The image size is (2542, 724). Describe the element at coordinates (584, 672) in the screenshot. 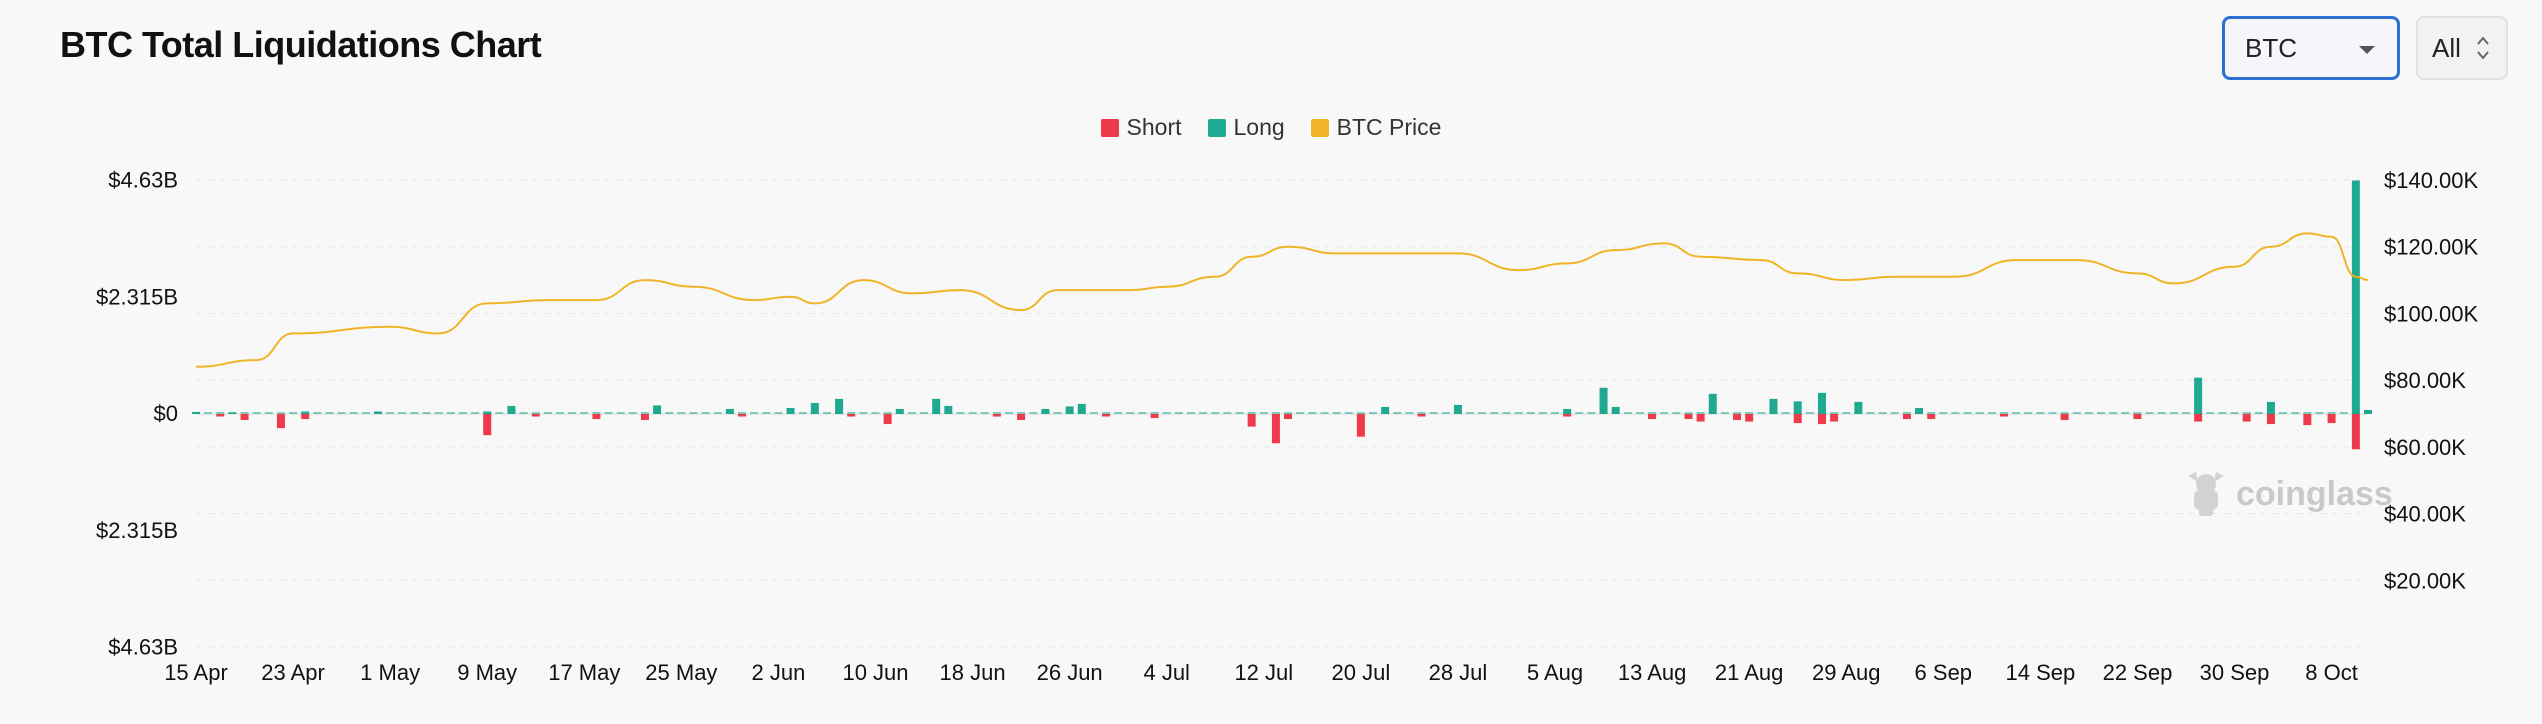

I see `x-tick-label: 17 May` at that location.